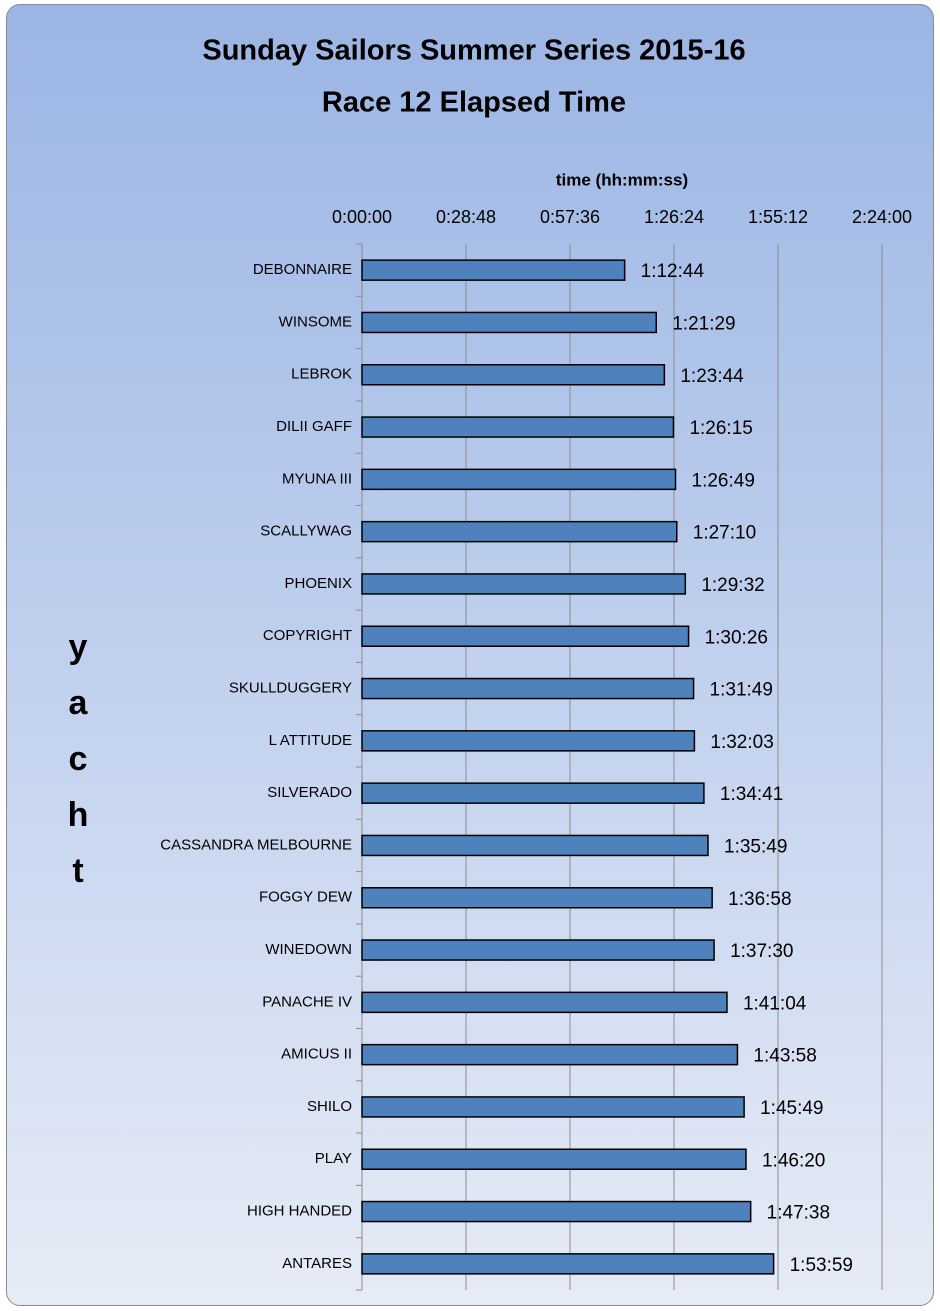 The width and height of the screenshot is (940, 1311). Describe the element at coordinates (315, 321) in the screenshot. I see `y-tick-label: WINSOME` at that location.